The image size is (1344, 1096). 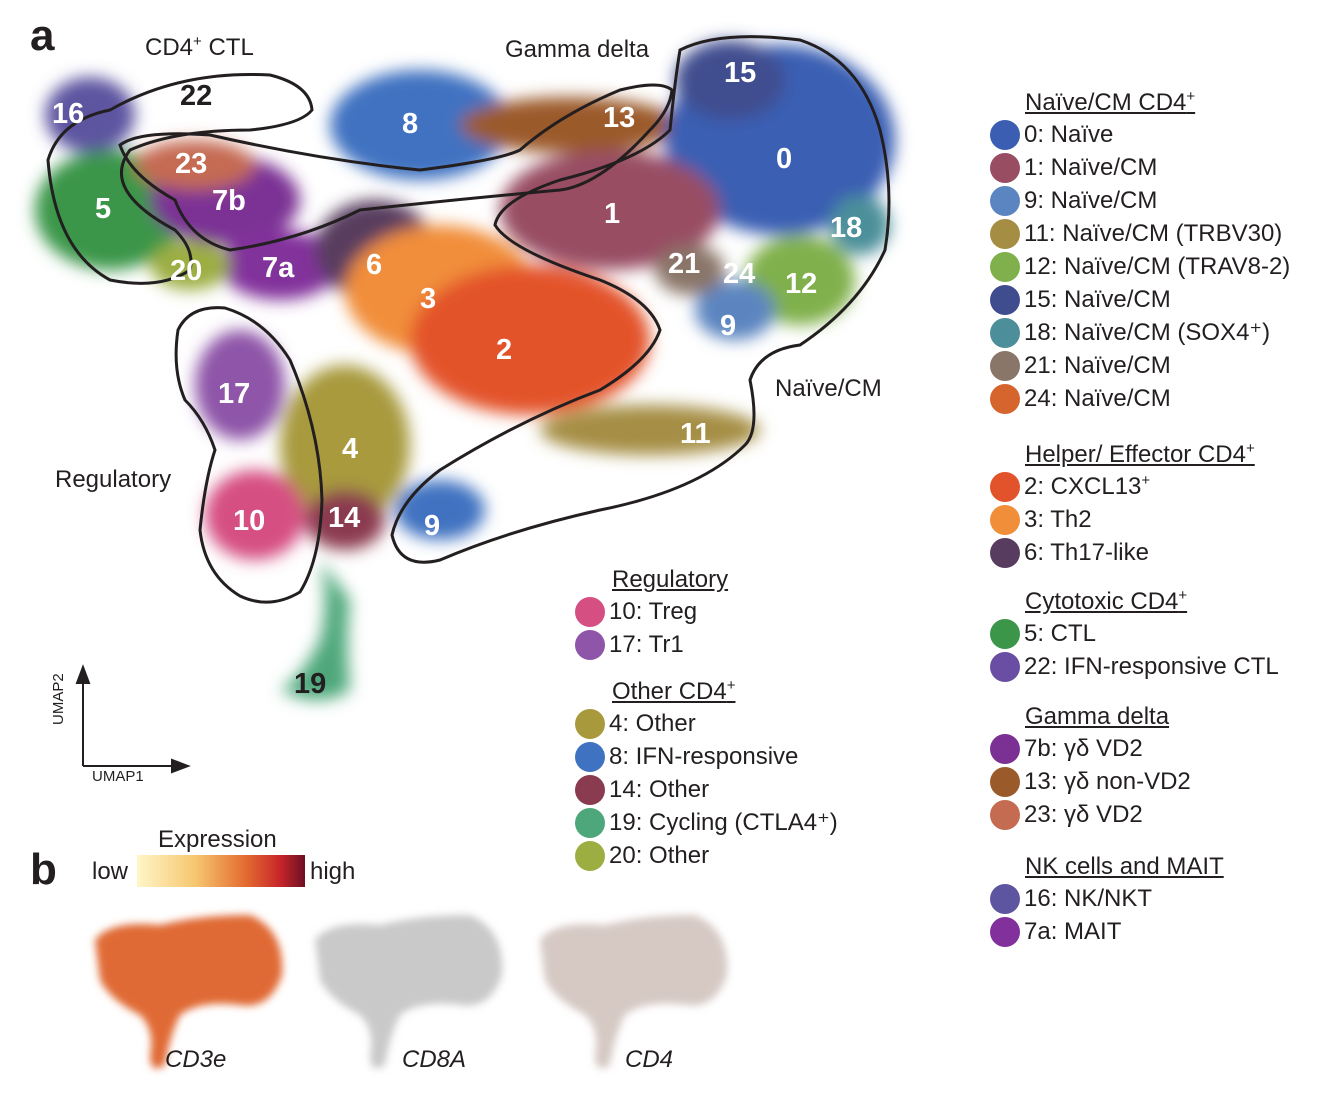 I want to click on legend-label: 13: γδ non-VD2, so click(x=1107, y=781).